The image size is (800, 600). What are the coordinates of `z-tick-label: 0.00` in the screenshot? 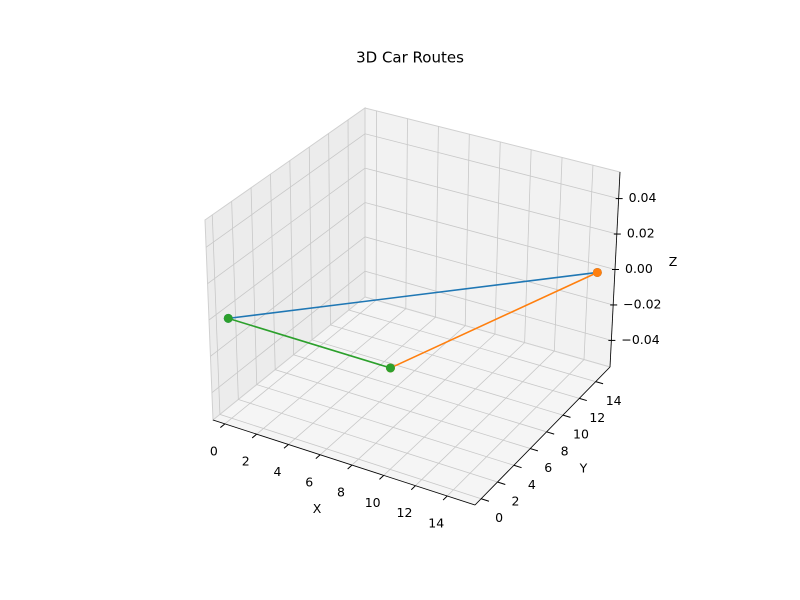 It's located at (639, 268).